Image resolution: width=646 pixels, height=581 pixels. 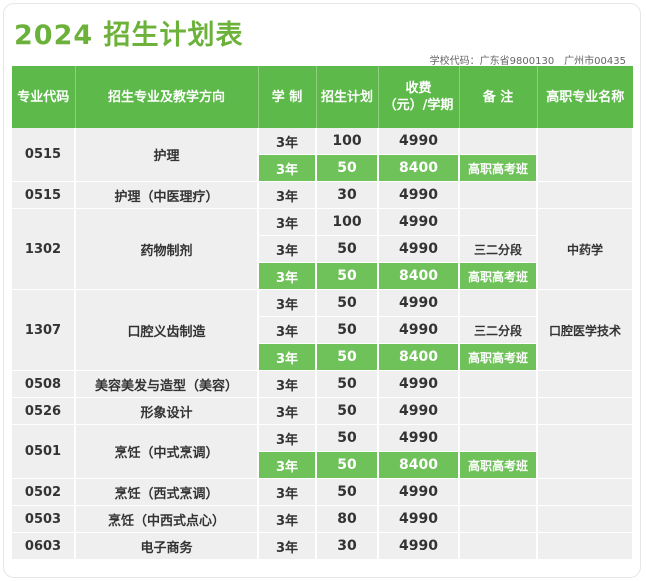 I want to click on major-name-cell: 电子商务, so click(x=167, y=546).